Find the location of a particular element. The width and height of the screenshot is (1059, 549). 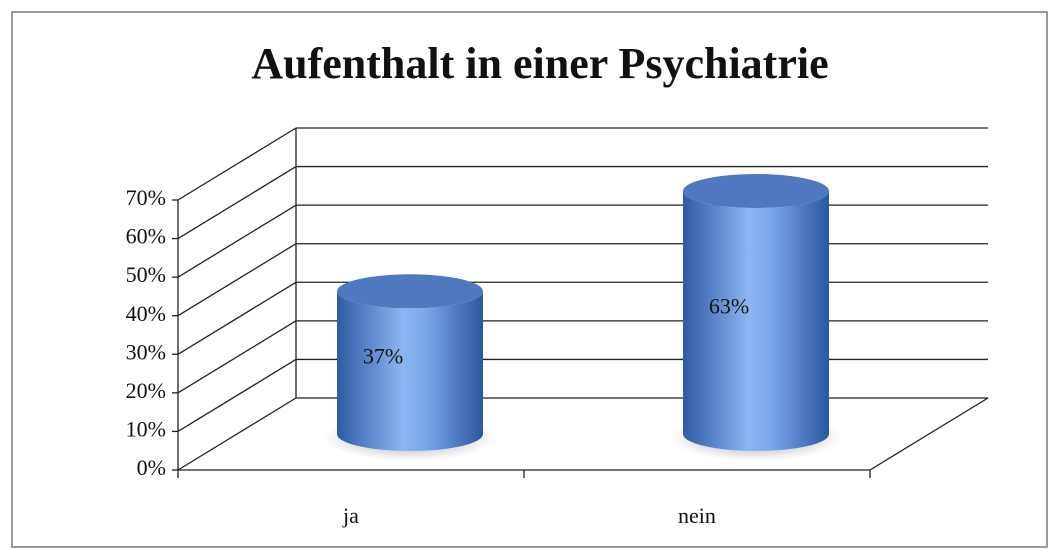

y-tick-label: 20% is located at coordinates (146, 390).